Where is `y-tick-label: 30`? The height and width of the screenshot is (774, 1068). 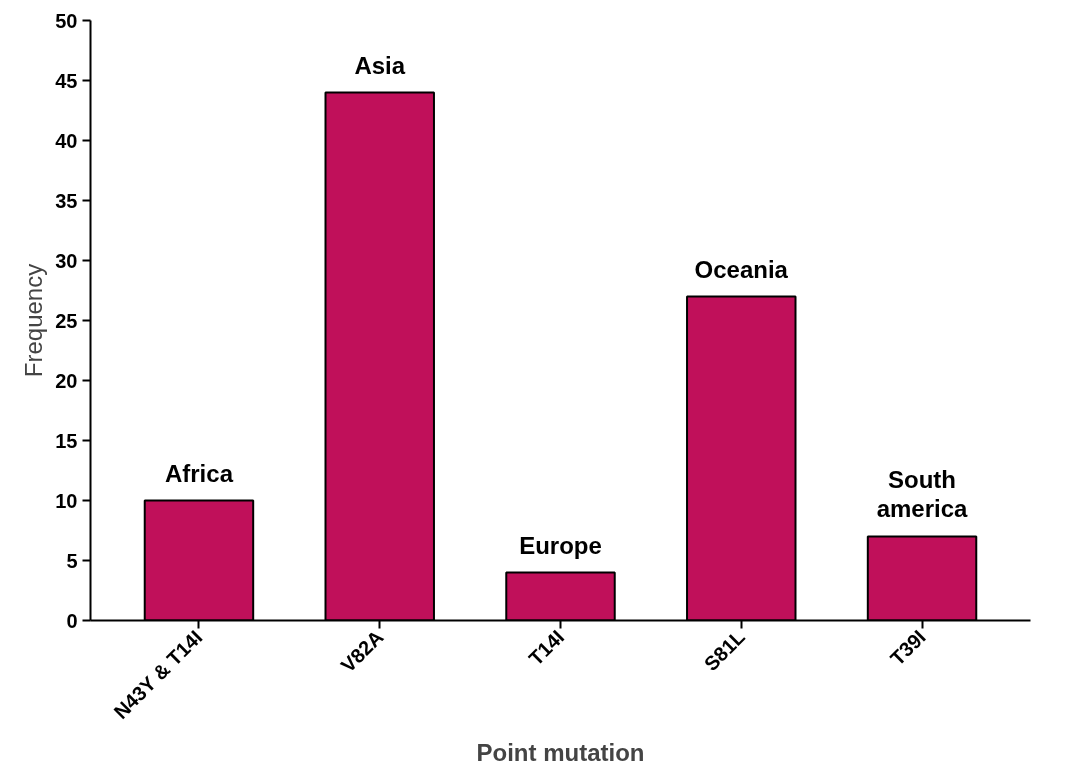
y-tick-label: 30 is located at coordinates (66, 260).